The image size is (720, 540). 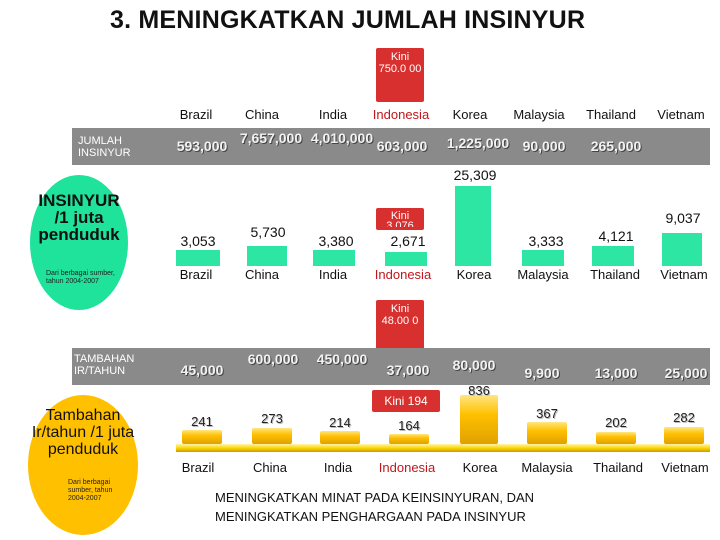 I want to click on band-value: 603,000, so click(x=402, y=146).